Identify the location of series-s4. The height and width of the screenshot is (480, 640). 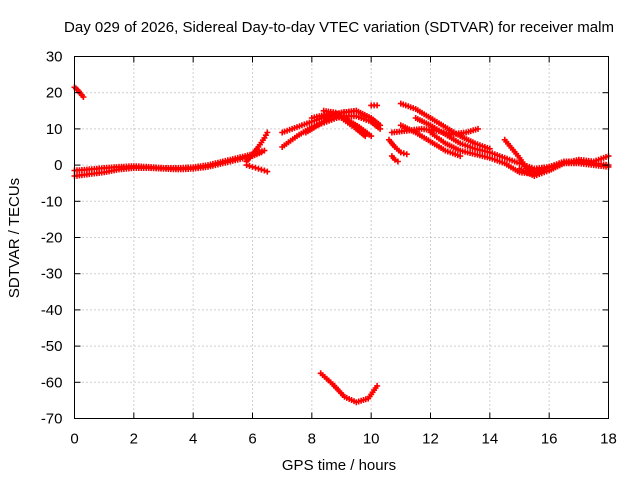
(257, 147).